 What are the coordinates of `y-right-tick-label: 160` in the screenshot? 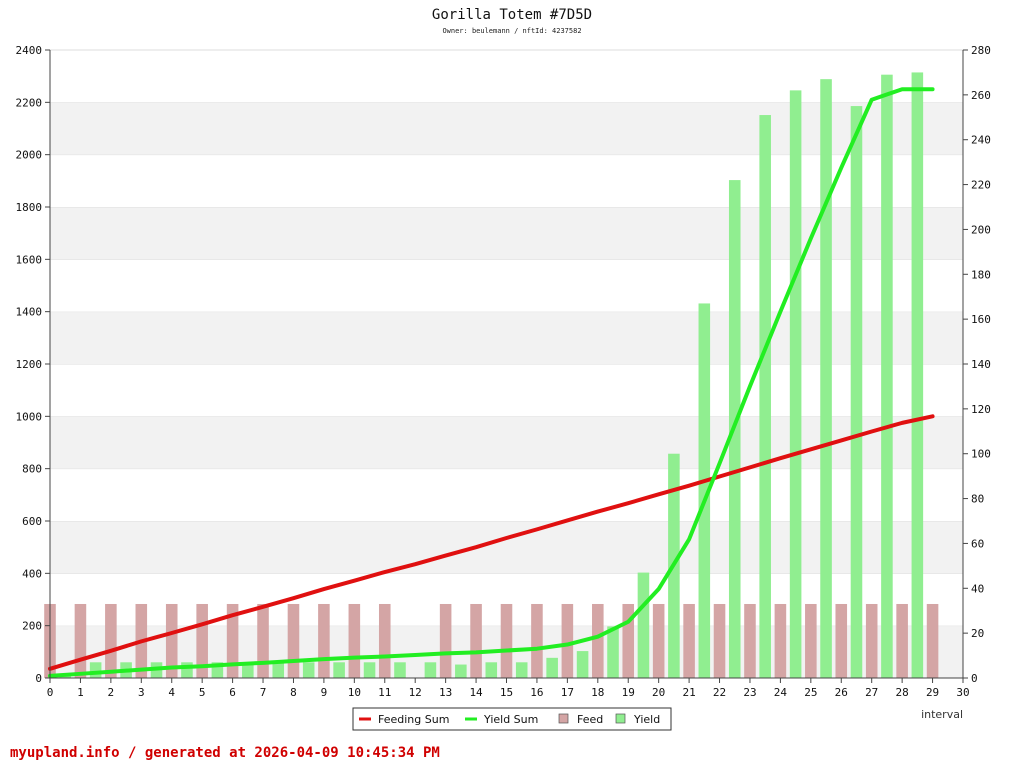 It's located at (981, 319).